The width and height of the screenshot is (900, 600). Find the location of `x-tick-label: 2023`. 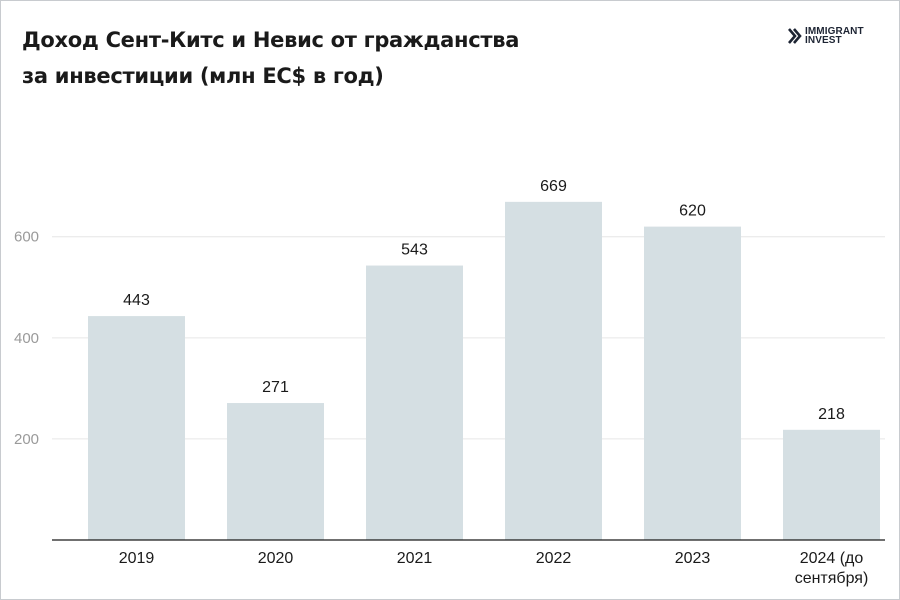

x-tick-label: 2023 is located at coordinates (693, 558).